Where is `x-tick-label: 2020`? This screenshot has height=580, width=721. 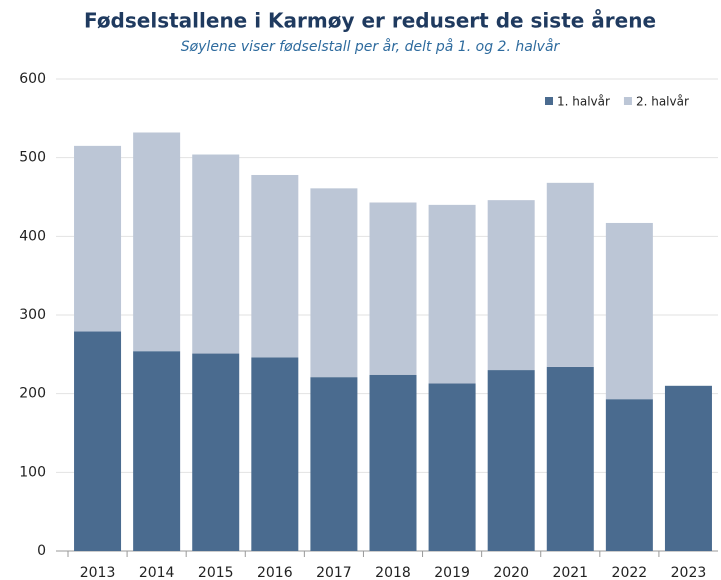
x-tick-label: 2020 is located at coordinates (511, 572).